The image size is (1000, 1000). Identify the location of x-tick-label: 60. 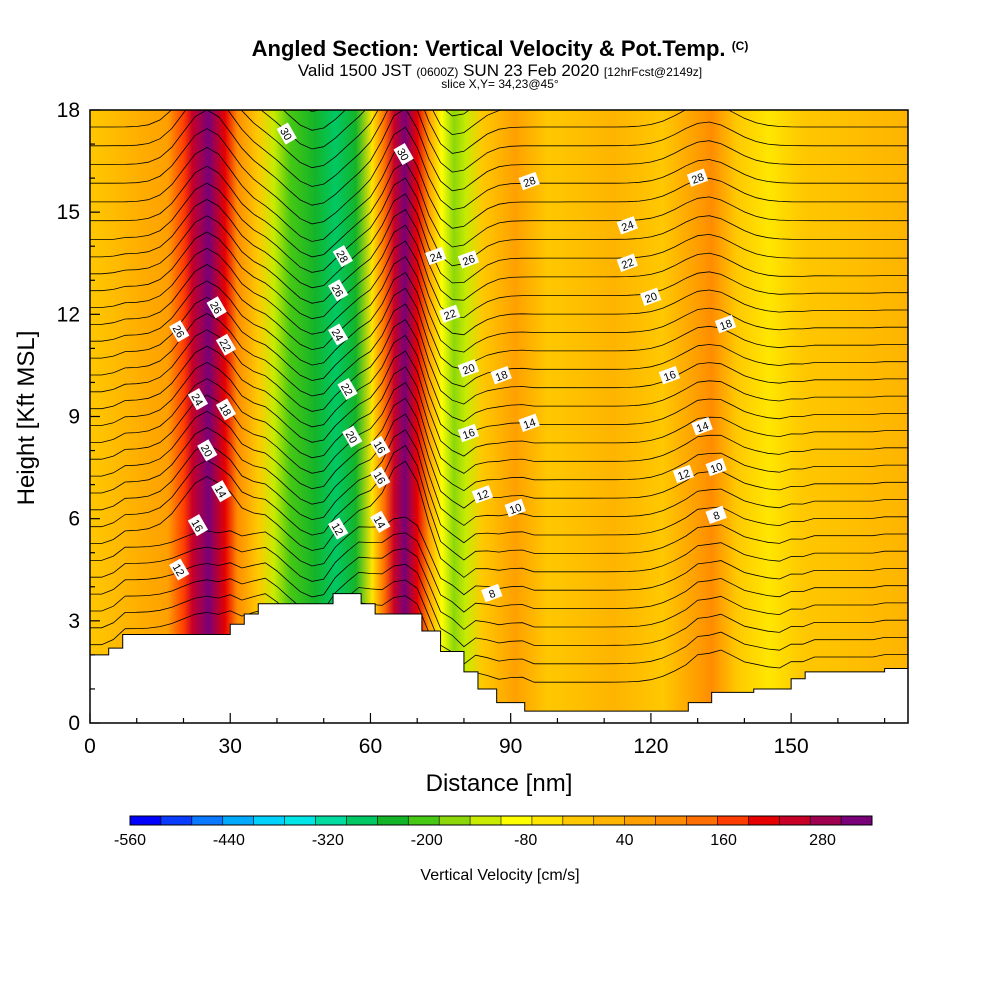
(370, 746).